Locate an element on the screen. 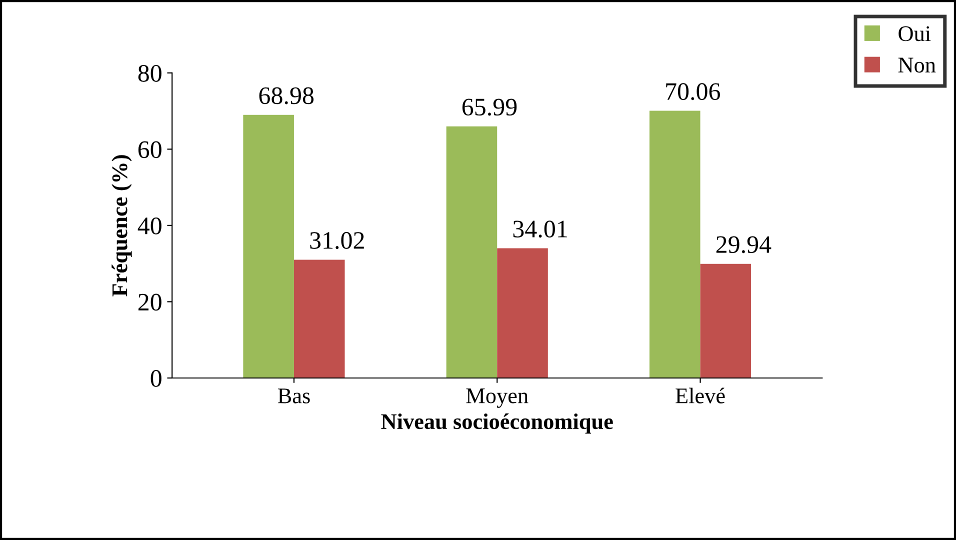 Image resolution: width=956 pixels, height=540 pixels. y-tick-label: 80 is located at coordinates (150, 73).